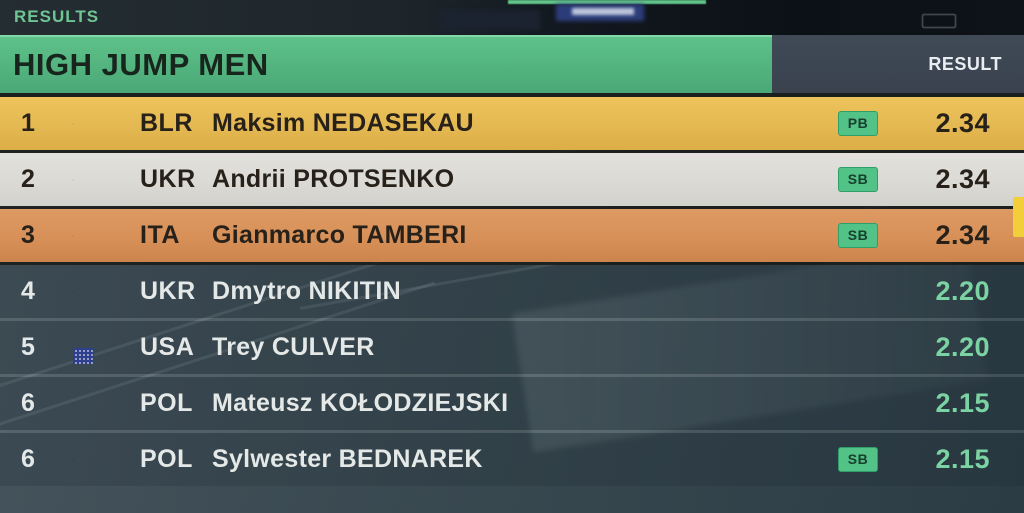 This screenshot has width=1024, height=513. What do you see at coordinates (512, 95) in the screenshot?
I see `header-separator` at bounding box center [512, 95].